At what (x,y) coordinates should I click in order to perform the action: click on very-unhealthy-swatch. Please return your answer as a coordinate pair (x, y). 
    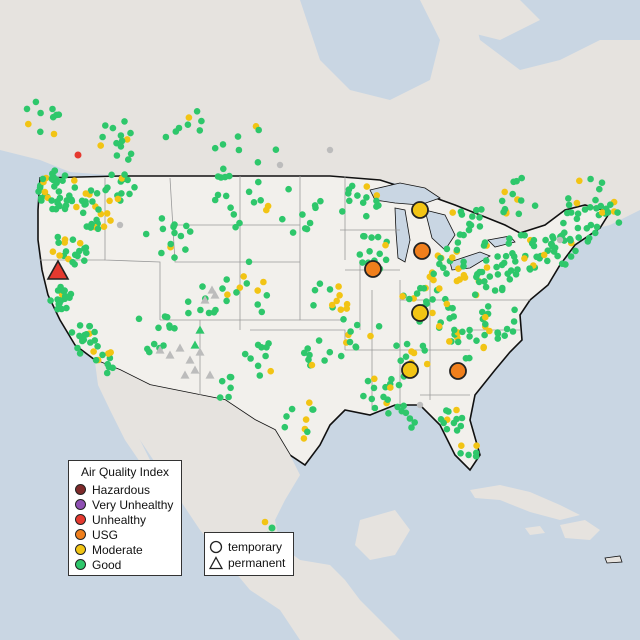
    Looking at the image, I should click on (80, 504).